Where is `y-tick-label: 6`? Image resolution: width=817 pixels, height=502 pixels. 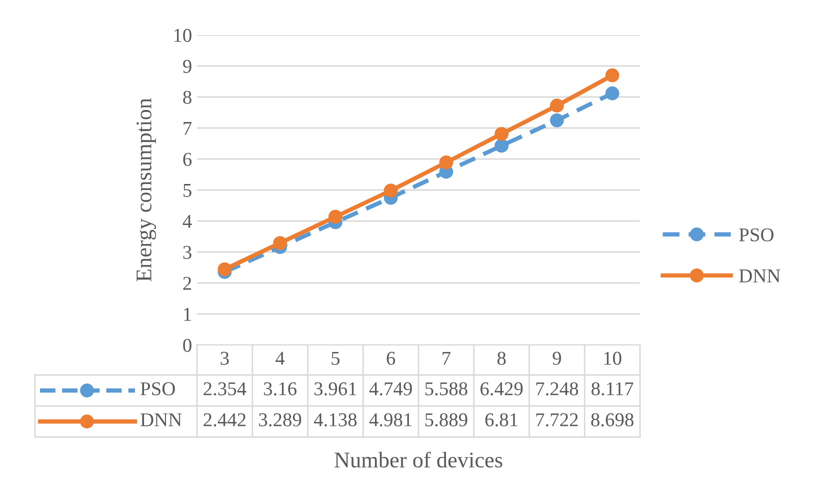 y-tick-label: 6 is located at coordinates (187, 159).